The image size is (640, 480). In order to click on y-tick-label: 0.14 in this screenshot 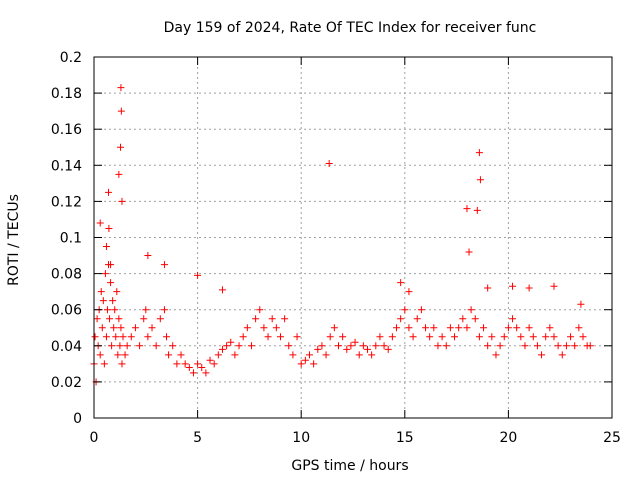, I will do `click(66, 166)`.